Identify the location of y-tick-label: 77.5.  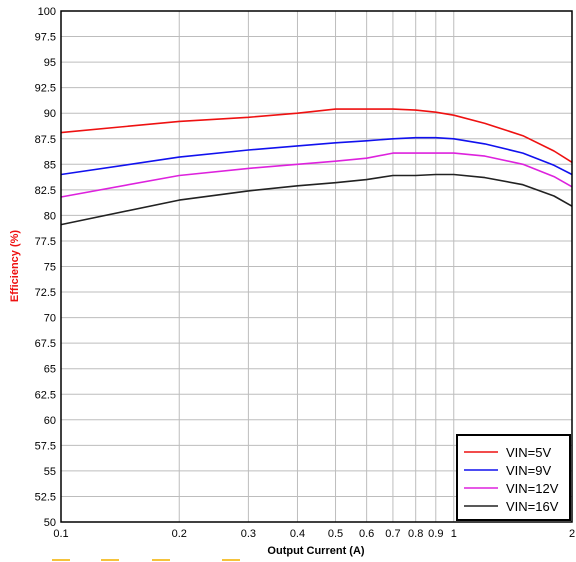
(45, 242).